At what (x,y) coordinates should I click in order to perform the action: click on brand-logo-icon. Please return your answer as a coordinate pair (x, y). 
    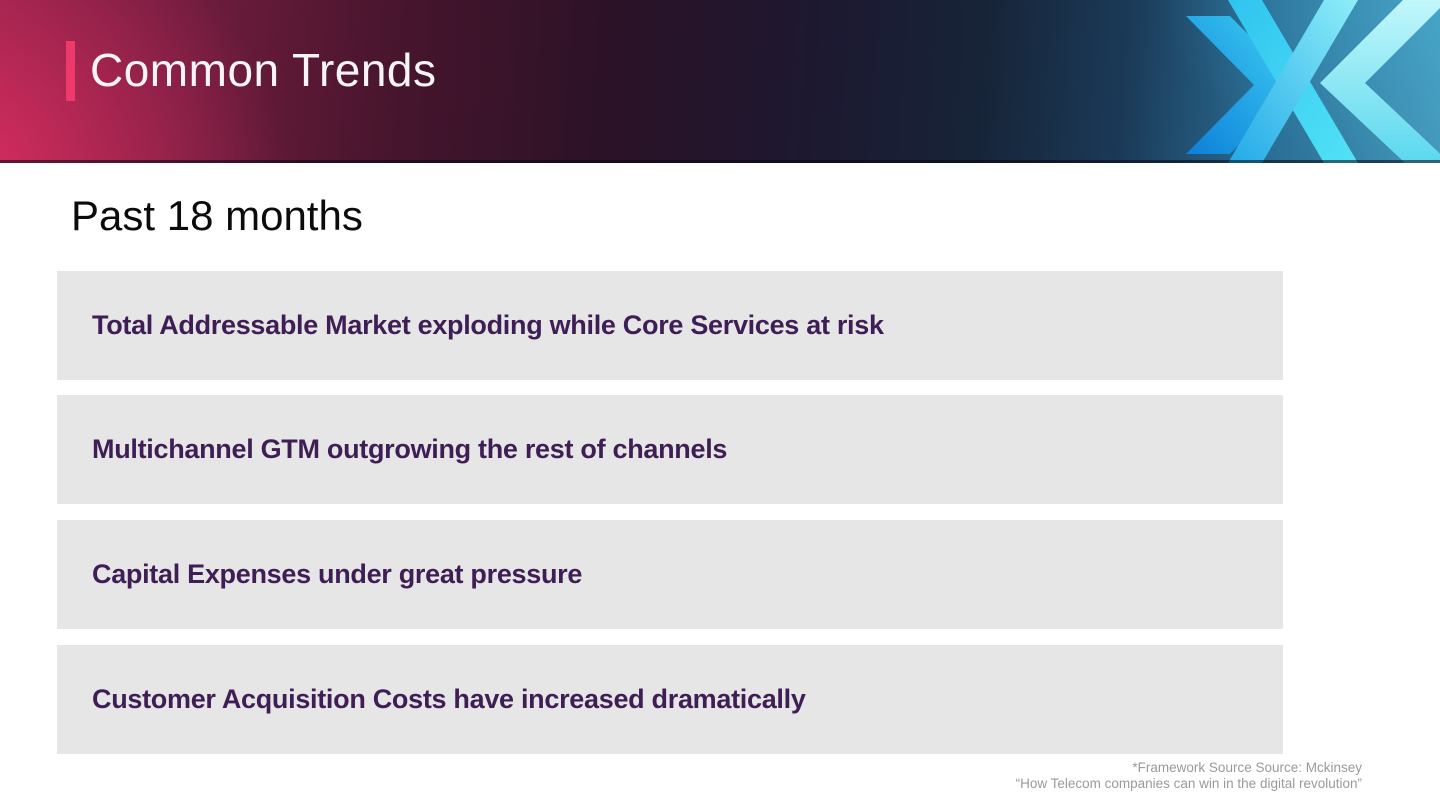
    Looking at the image, I should click on (1313, 81).